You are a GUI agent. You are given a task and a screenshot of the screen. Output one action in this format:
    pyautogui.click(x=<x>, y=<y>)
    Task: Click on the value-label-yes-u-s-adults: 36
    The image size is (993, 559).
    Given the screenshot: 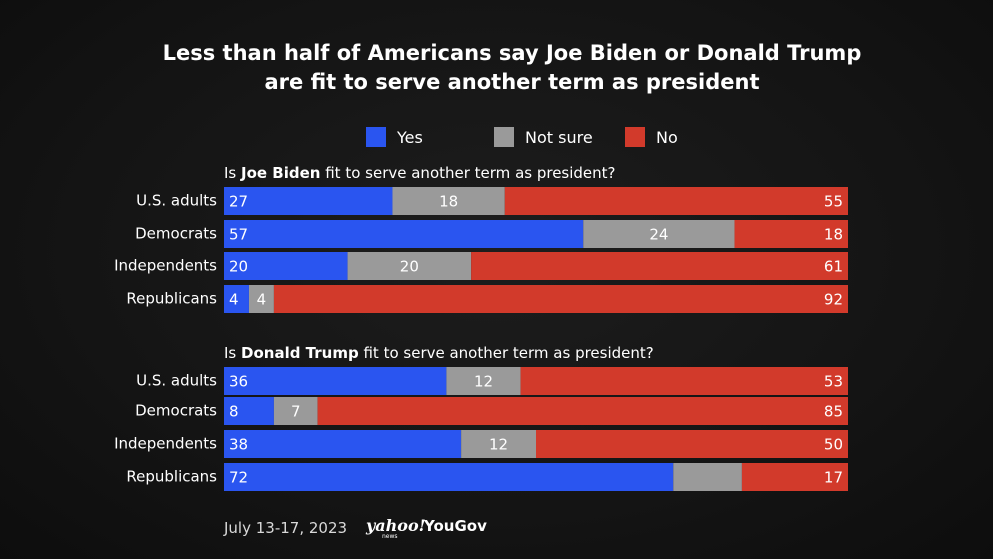 What is the action you would take?
    pyautogui.click(x=238, y=382)
    